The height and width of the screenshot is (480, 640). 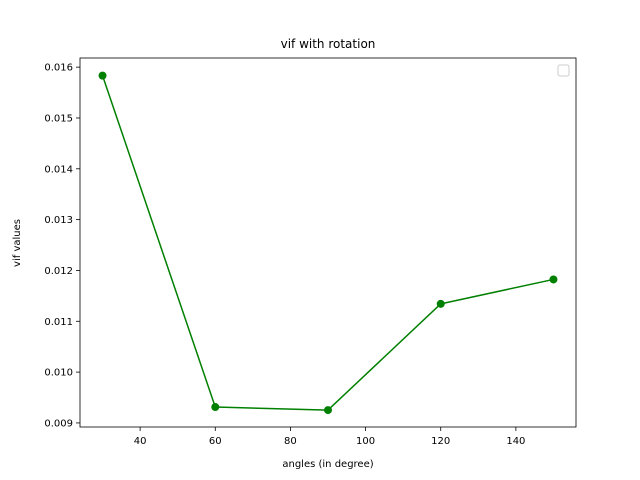 I want to click on y-tick-label: 0.012, so click(x=58, y=271).